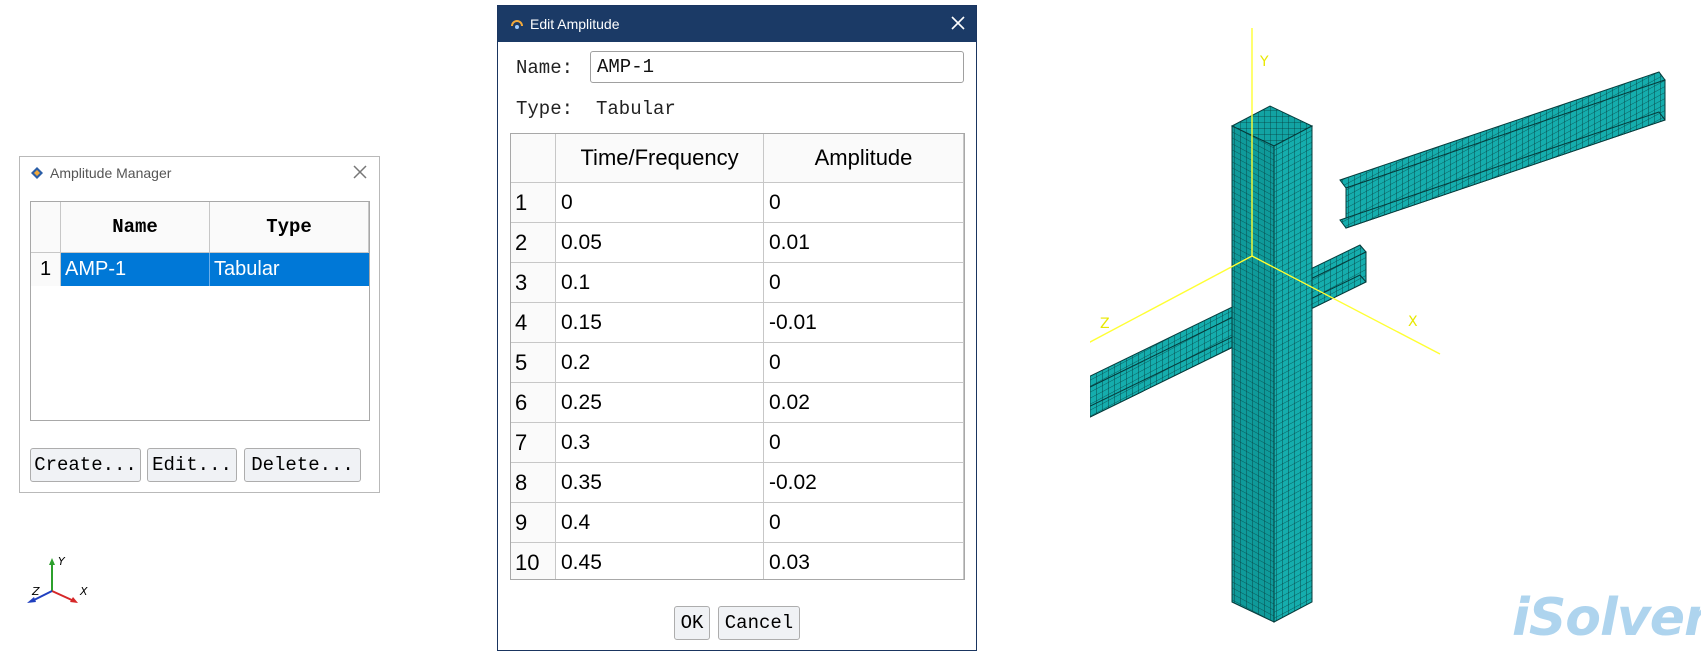  Describe the element at coordinates (863, 242) in the screenshot. I see `amplitude-cell: 0.01` at that location.